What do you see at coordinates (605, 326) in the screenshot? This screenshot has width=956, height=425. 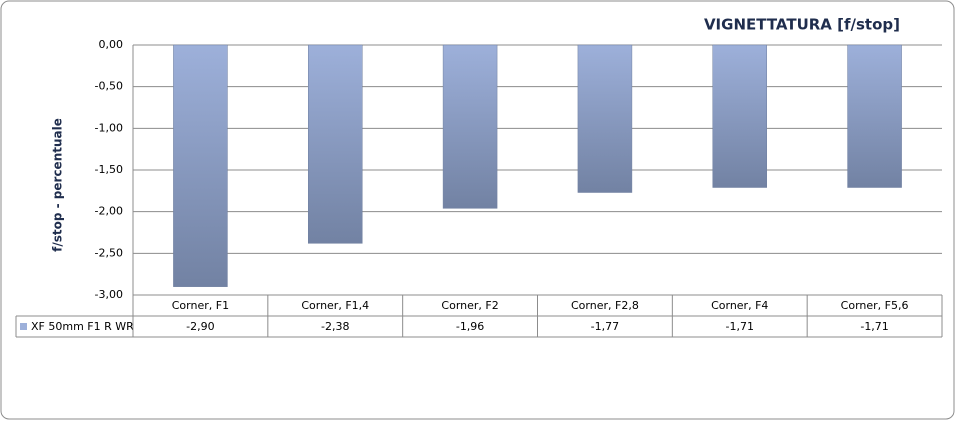 I see `data-label: -1,77` at bounding box center [605, 326].